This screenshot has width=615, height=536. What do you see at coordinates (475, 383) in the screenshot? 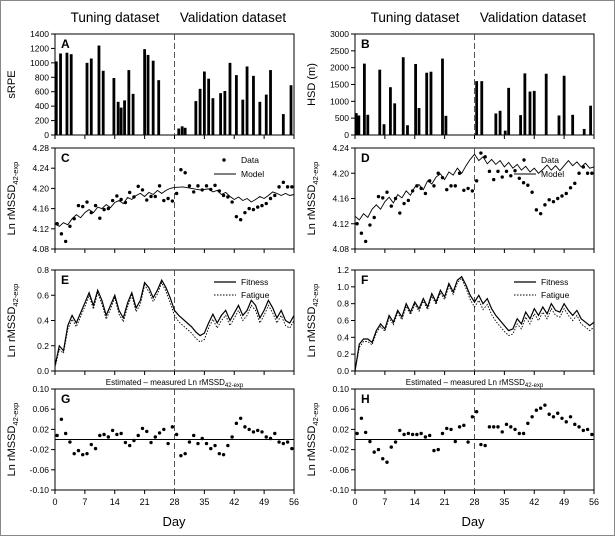
I see `panel-h-title: Estimated – measured Ln rMSSD42-exp` at bounding box center [475, 383].